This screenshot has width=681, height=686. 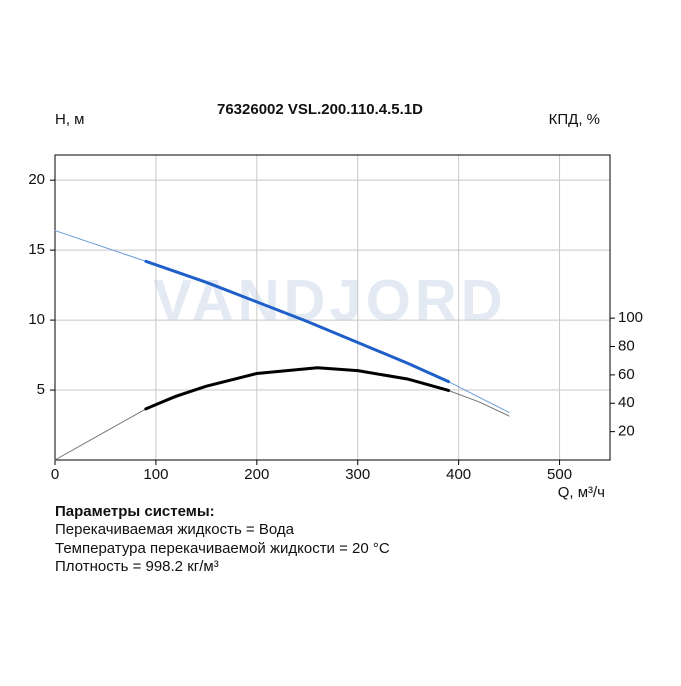 I want to click on x-tick-label: 100, so click(x=155, y=474).